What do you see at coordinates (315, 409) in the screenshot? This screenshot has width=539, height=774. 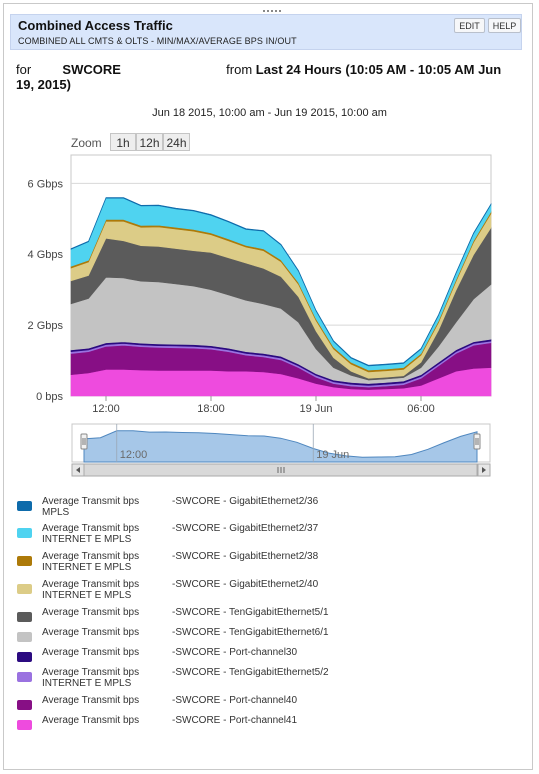 I see `x-tick-label: 19 Jun` at bounding box center [315, 409].